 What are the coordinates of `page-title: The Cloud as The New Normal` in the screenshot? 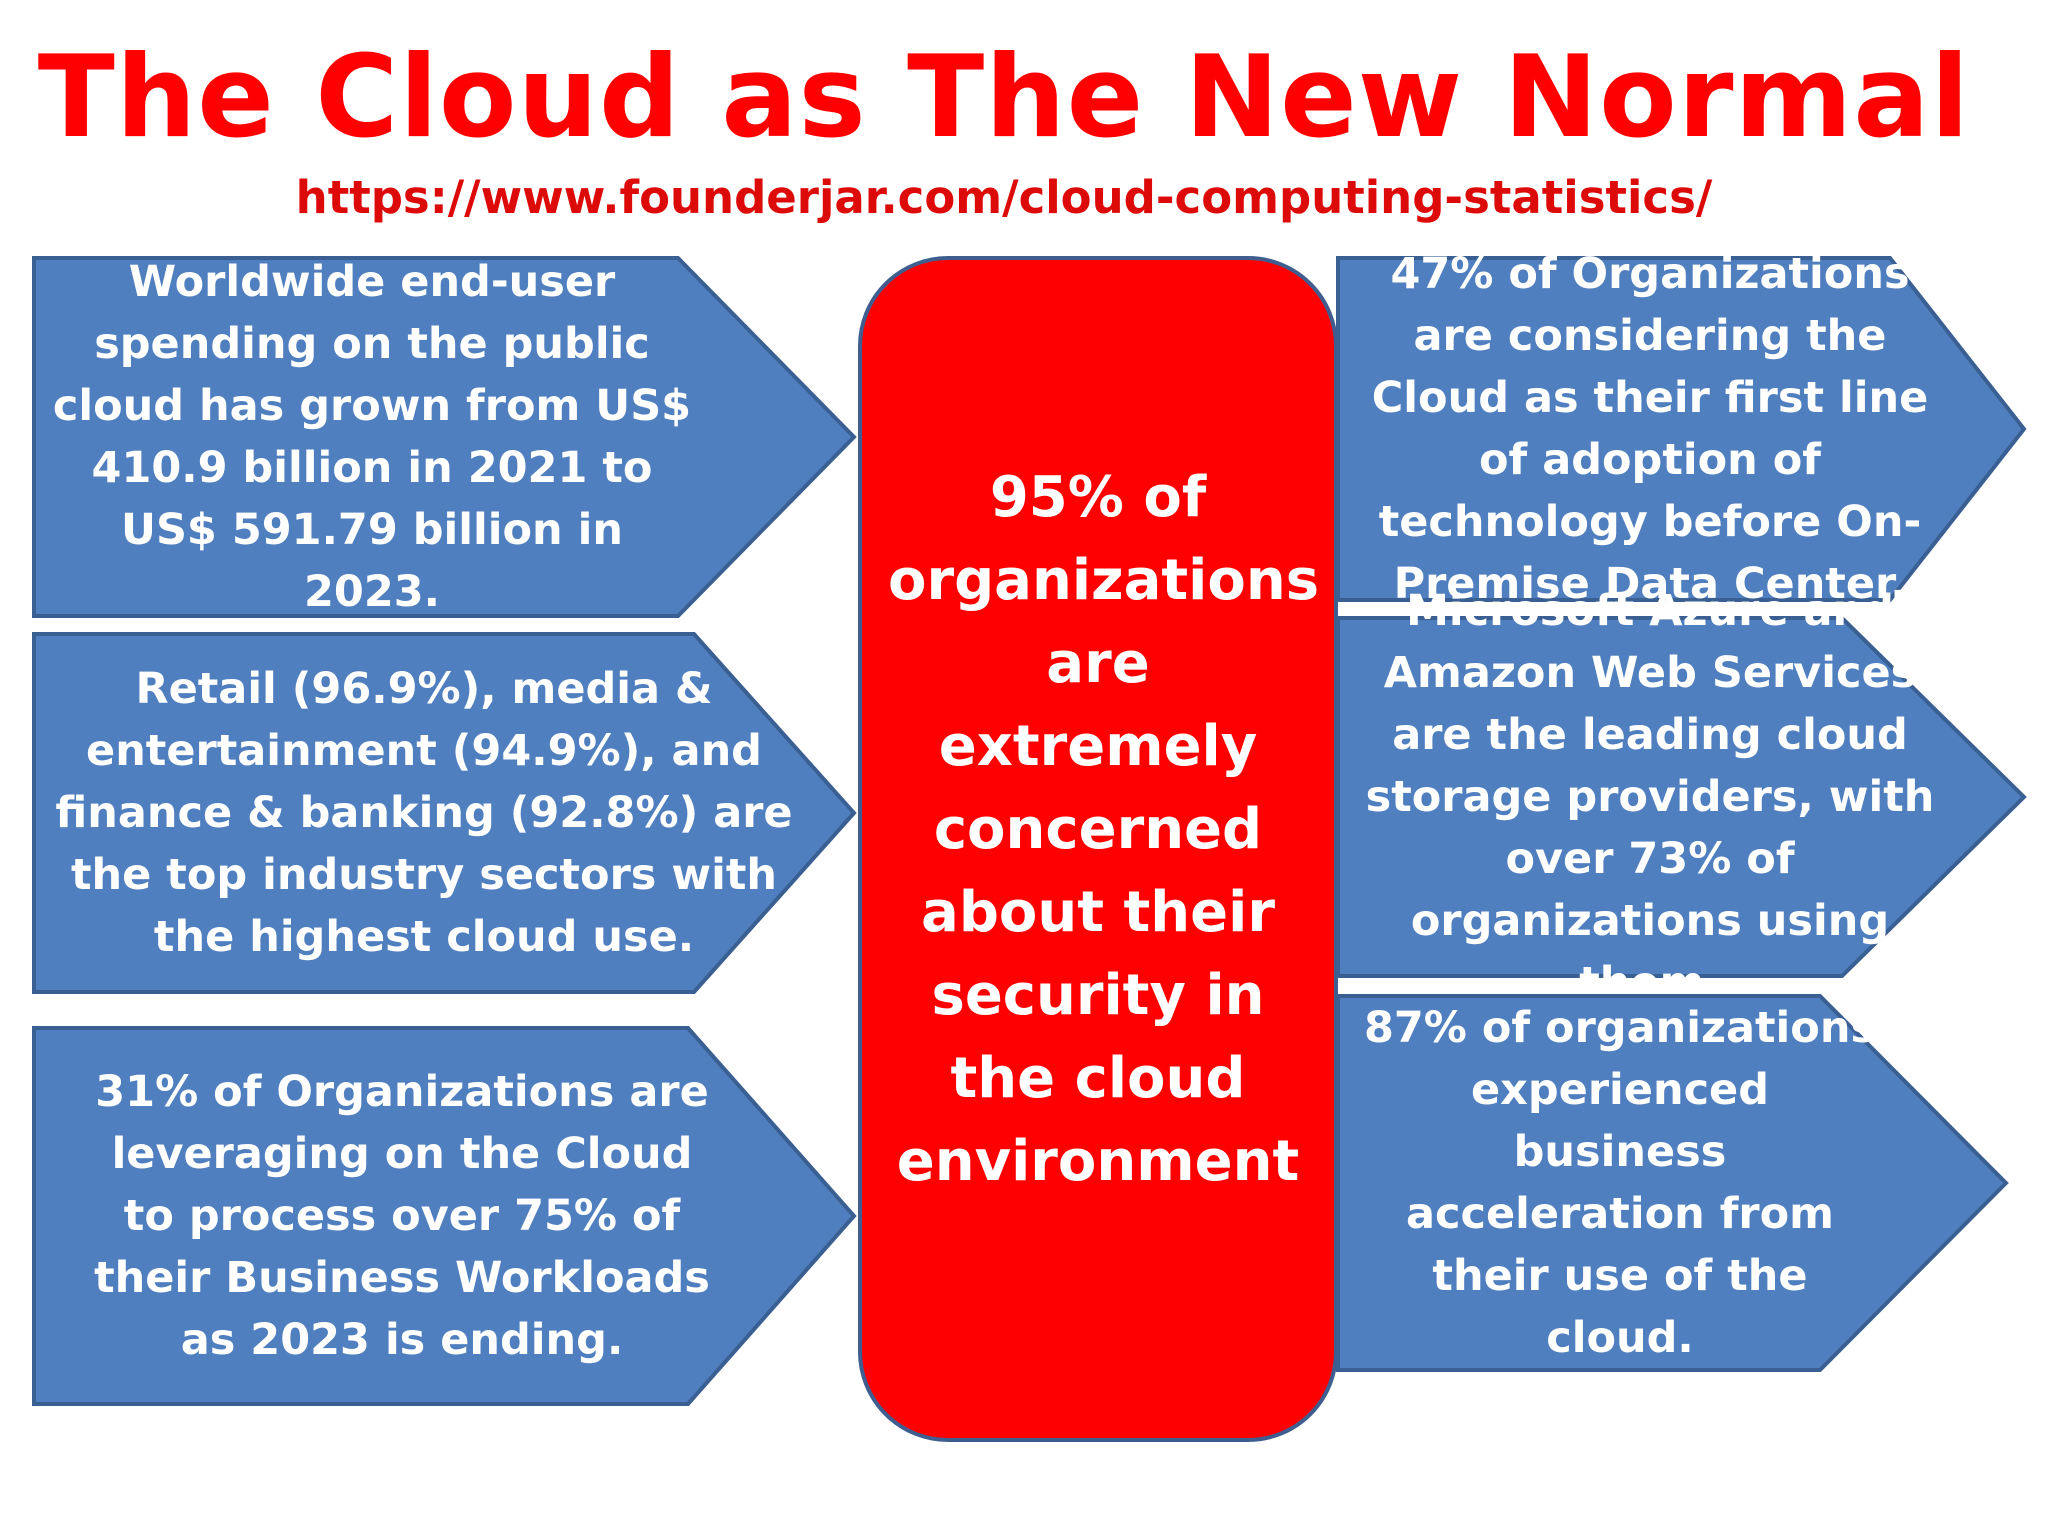 It's located at (1004, 97).